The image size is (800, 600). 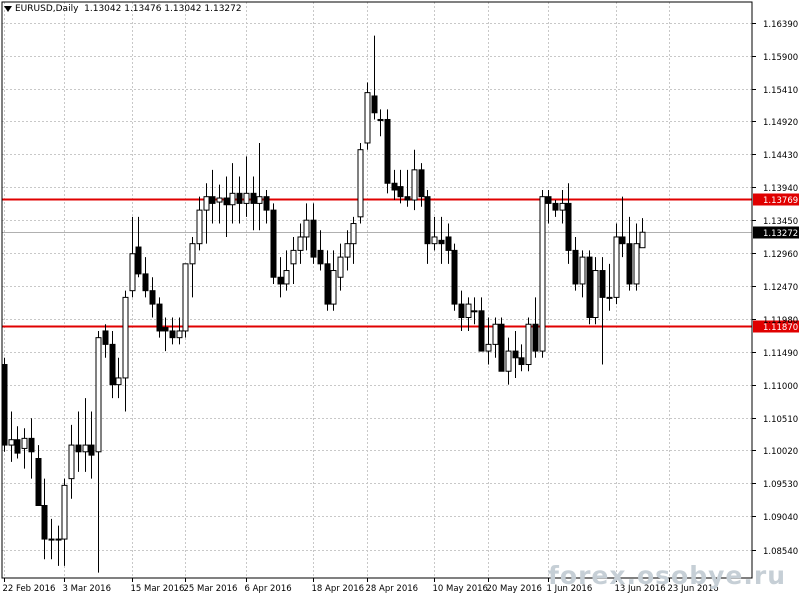 I want to click on x-tick-label: 18 Apr 2016, so click(x=338, y=589).